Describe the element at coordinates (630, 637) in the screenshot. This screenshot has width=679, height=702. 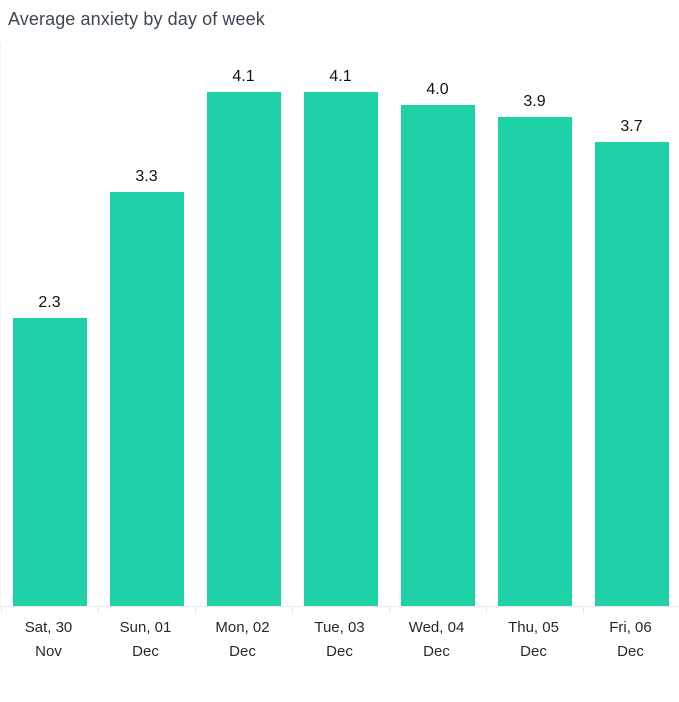
I see `x-axis-category-label: Fri, 06 Dec` at that location.